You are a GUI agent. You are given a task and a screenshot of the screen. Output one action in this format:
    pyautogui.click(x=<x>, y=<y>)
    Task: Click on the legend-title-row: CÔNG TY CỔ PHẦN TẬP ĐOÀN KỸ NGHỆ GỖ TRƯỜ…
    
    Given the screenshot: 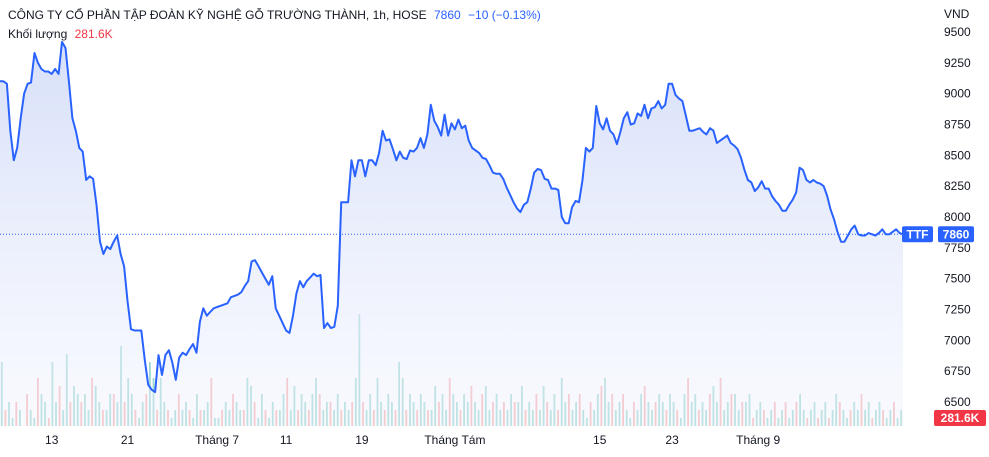 What is the action you would take?
    pyautogui.click(x=276, y=15)
    